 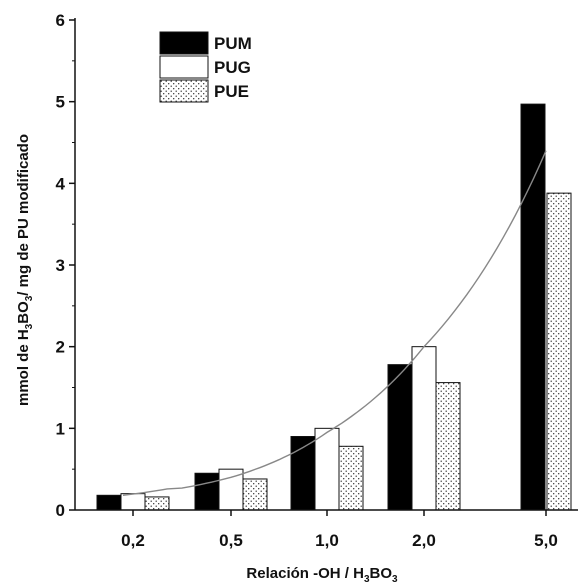 I want to click on legend-swatch-pum, so click(x=184, y=43).